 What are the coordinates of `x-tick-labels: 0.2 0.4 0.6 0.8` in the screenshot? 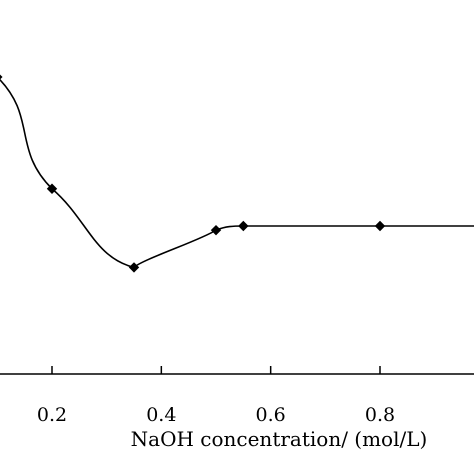 It's located at (216, 415).